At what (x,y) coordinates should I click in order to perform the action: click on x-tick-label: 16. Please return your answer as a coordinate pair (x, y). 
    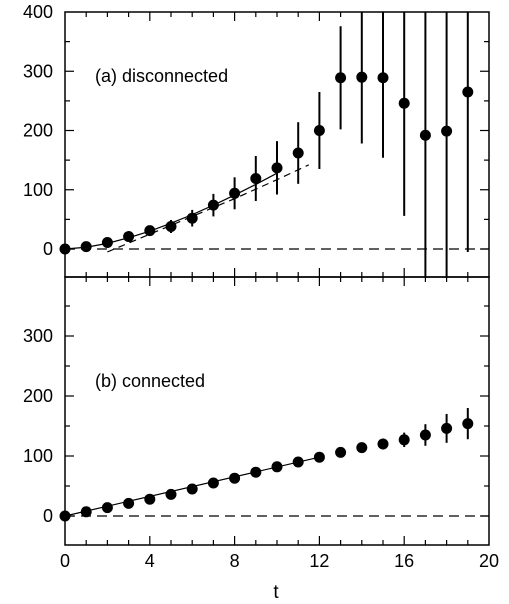
    Looking at the image, I should click on (404, 561).